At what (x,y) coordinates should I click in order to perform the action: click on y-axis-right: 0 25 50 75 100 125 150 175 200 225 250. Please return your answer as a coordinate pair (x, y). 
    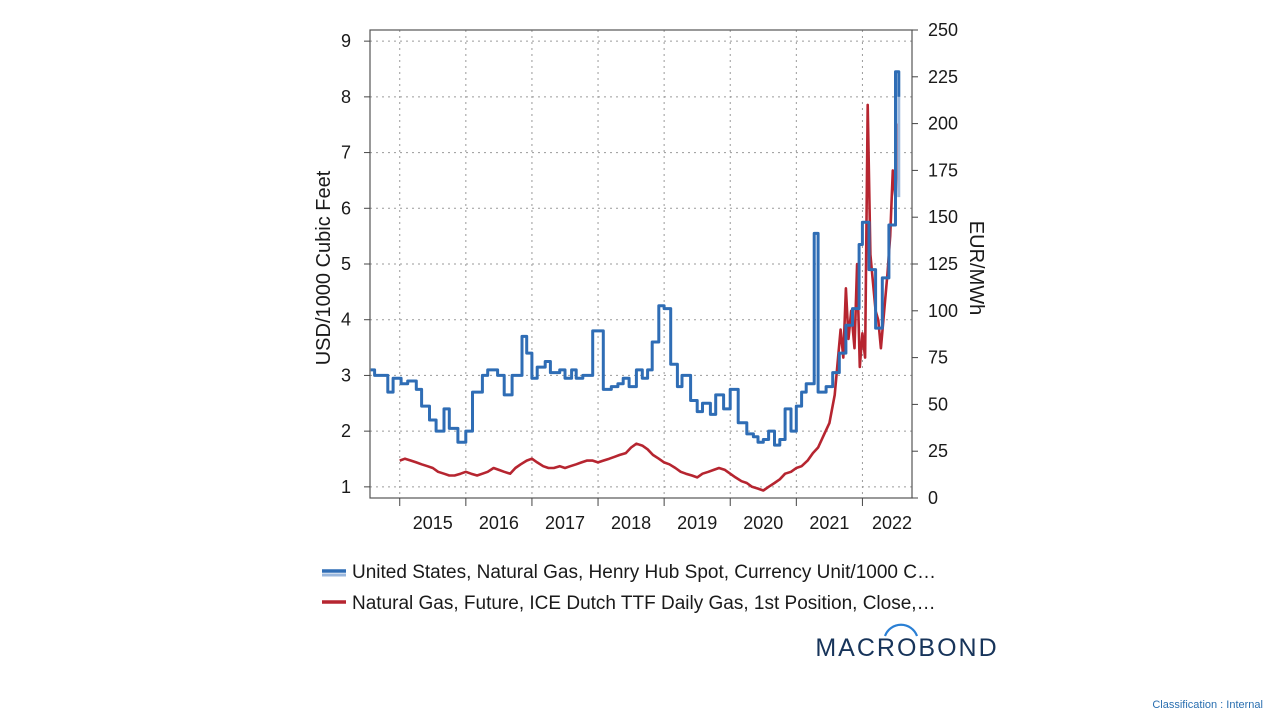
    Looking at the image, I should click on (935, 264).